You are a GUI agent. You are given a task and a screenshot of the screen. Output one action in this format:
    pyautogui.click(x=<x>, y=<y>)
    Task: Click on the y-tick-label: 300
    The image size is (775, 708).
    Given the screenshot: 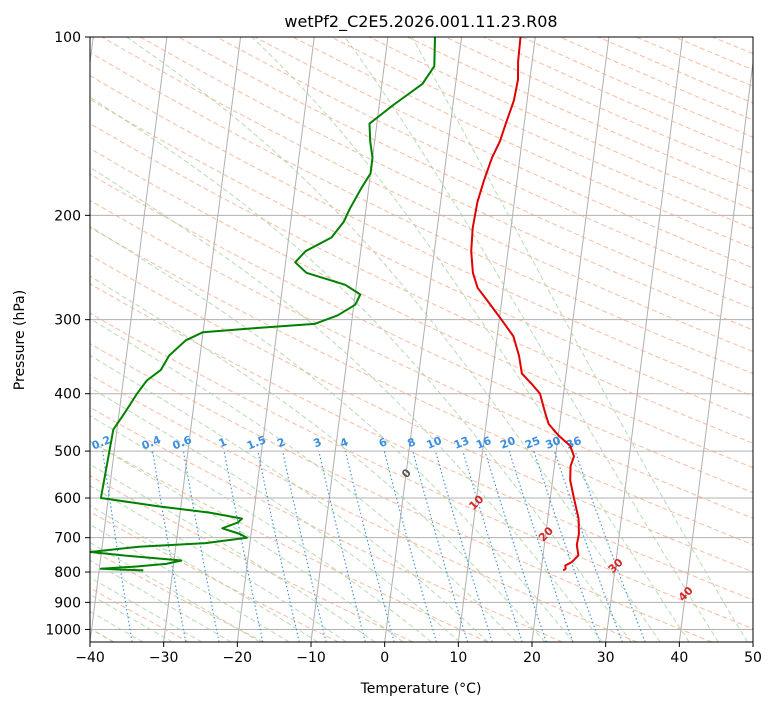 What is the action you would take?
    pyautogui.click(x=67, y=321)
    